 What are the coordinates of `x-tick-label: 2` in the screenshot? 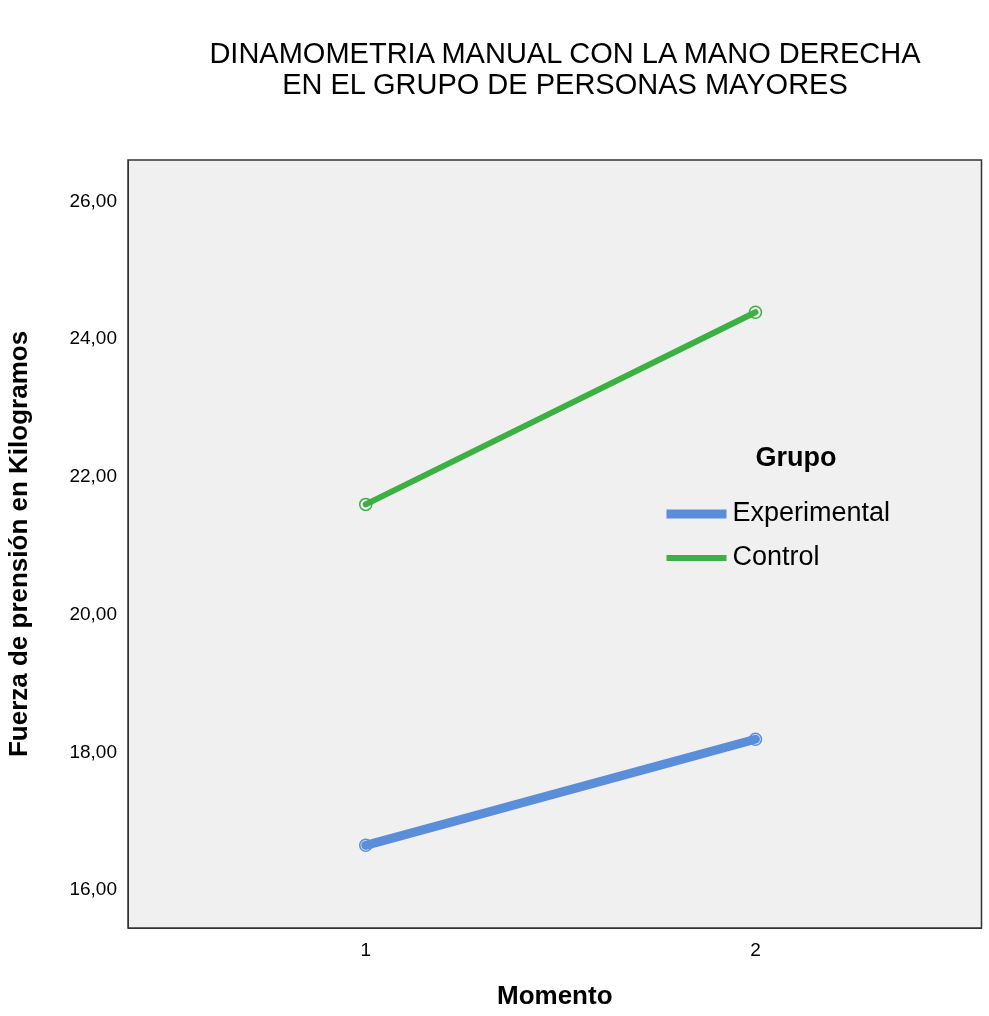 It's located at (755, 949).